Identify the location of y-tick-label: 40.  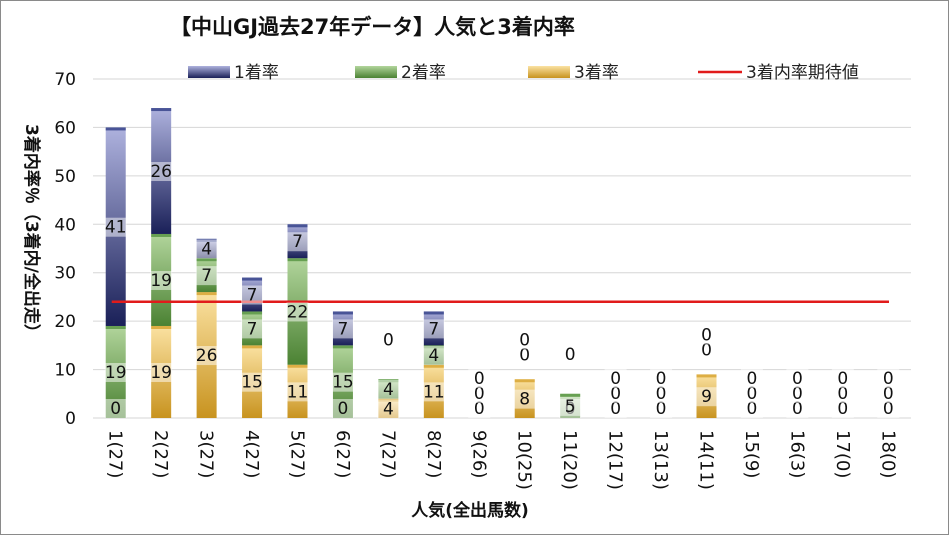
(65, 225).